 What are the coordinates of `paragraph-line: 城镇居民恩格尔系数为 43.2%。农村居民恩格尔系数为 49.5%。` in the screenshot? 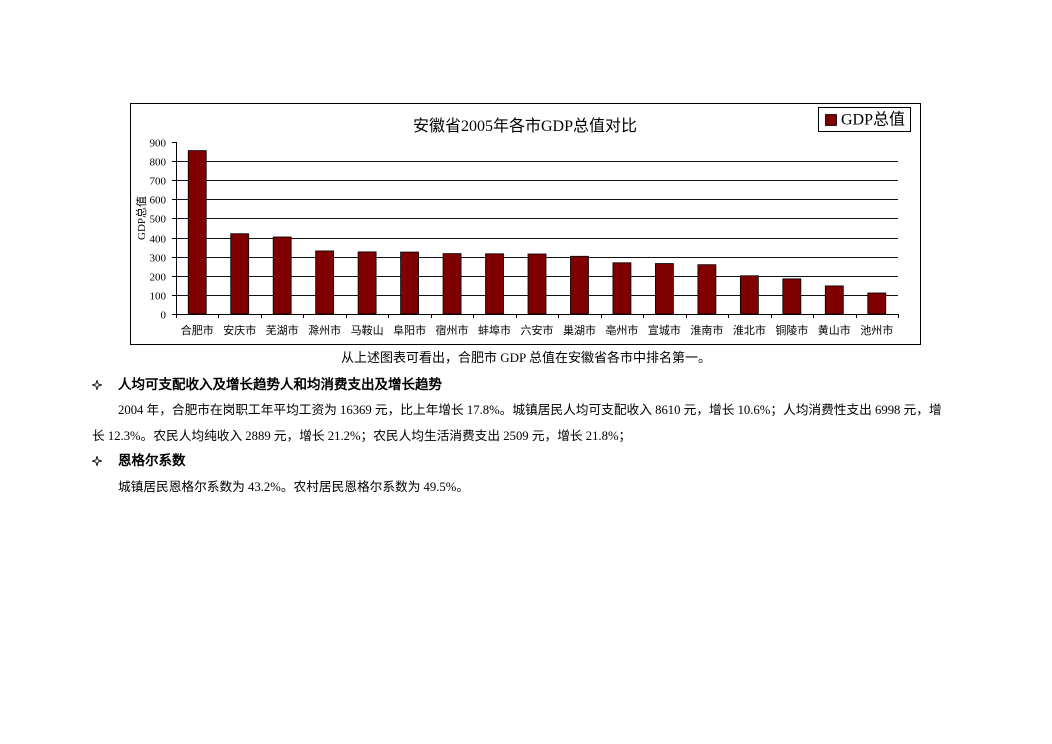 It's located at (294, 487).